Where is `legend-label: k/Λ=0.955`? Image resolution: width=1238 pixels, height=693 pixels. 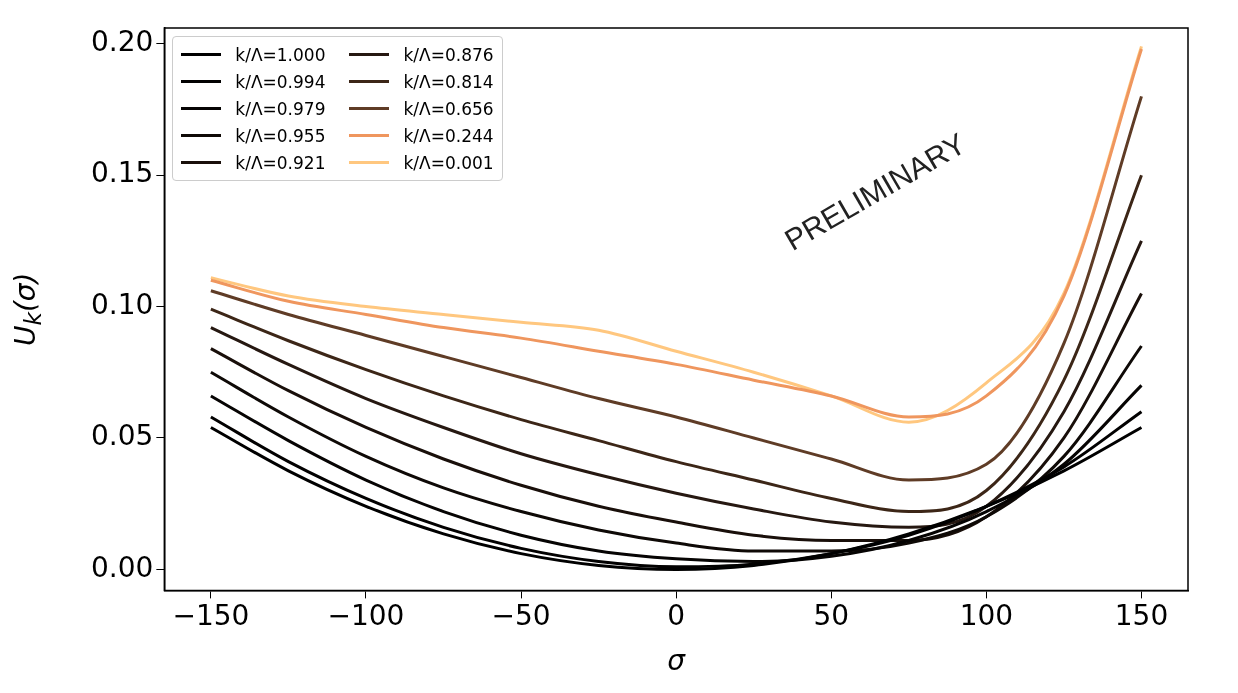
legend-label: k/Λ=0.955 is located at coordinates (280, 135).